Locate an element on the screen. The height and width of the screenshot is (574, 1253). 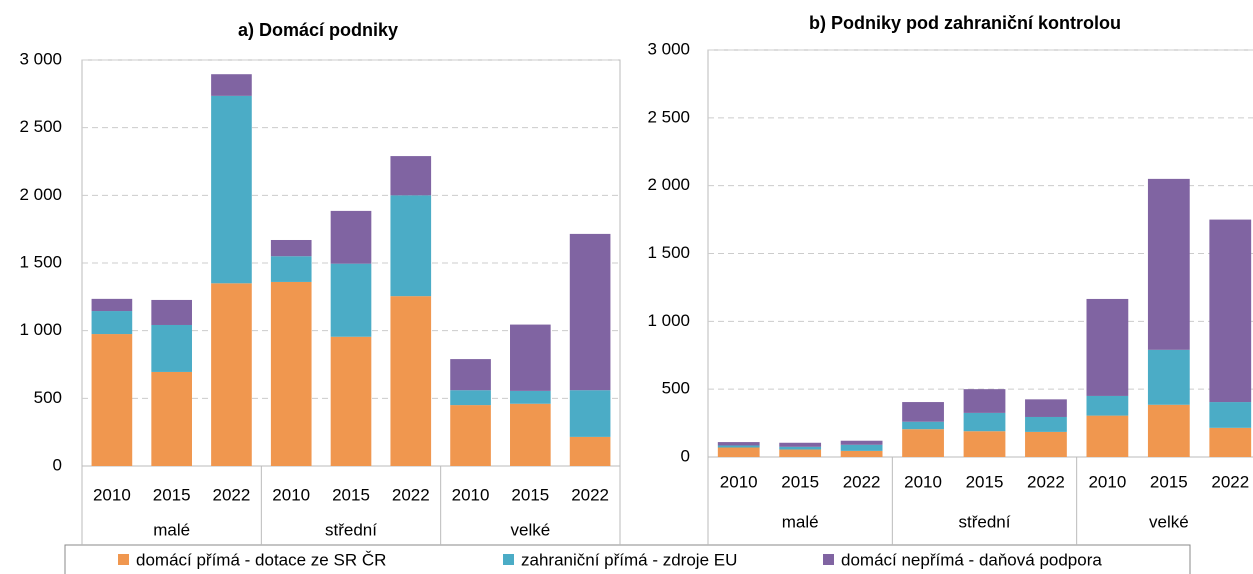
chart-title: b) Podniky pod zahraniční kontrolou is located at coordinates (965, 23).